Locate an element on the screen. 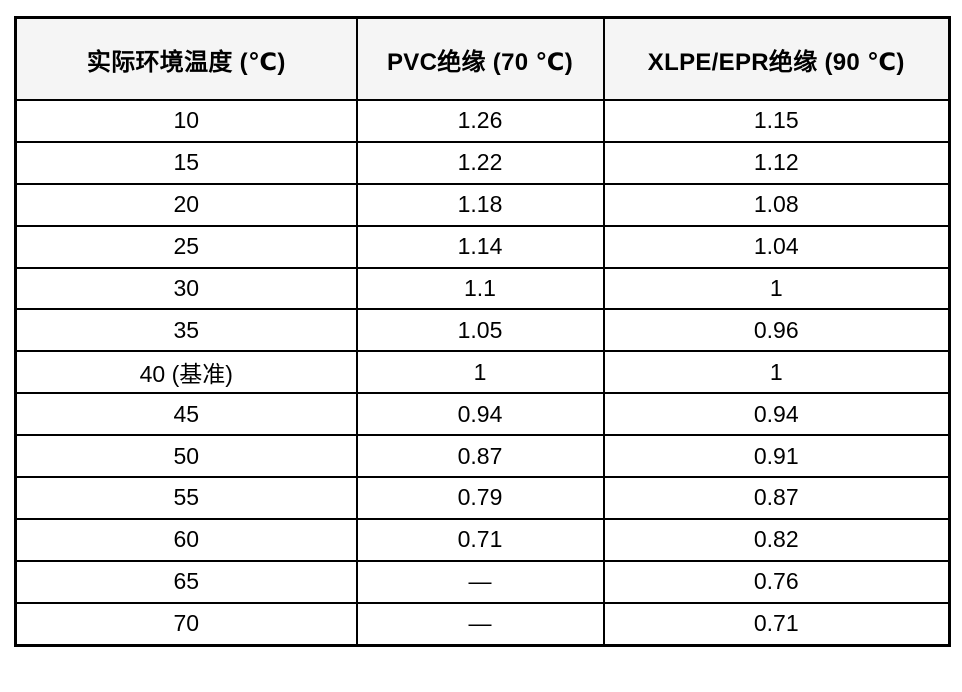  table-row: 60 0.71 0.82 is located at coordinates (482, 539).